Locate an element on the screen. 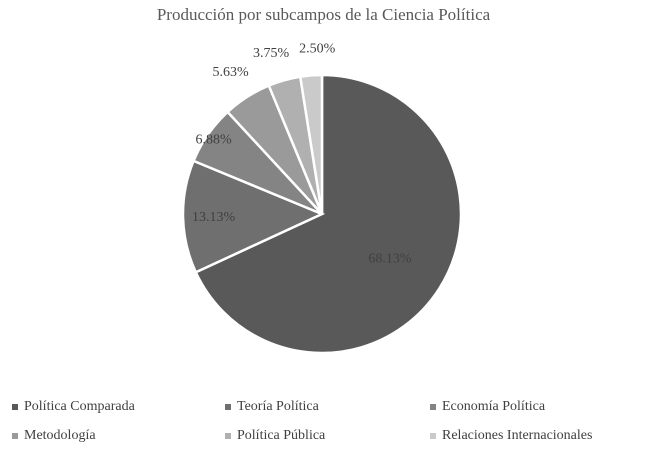 The width and height of the screenshot is (647, 459). slice-data-label: 2.50% is located at coordinates (317, 48).